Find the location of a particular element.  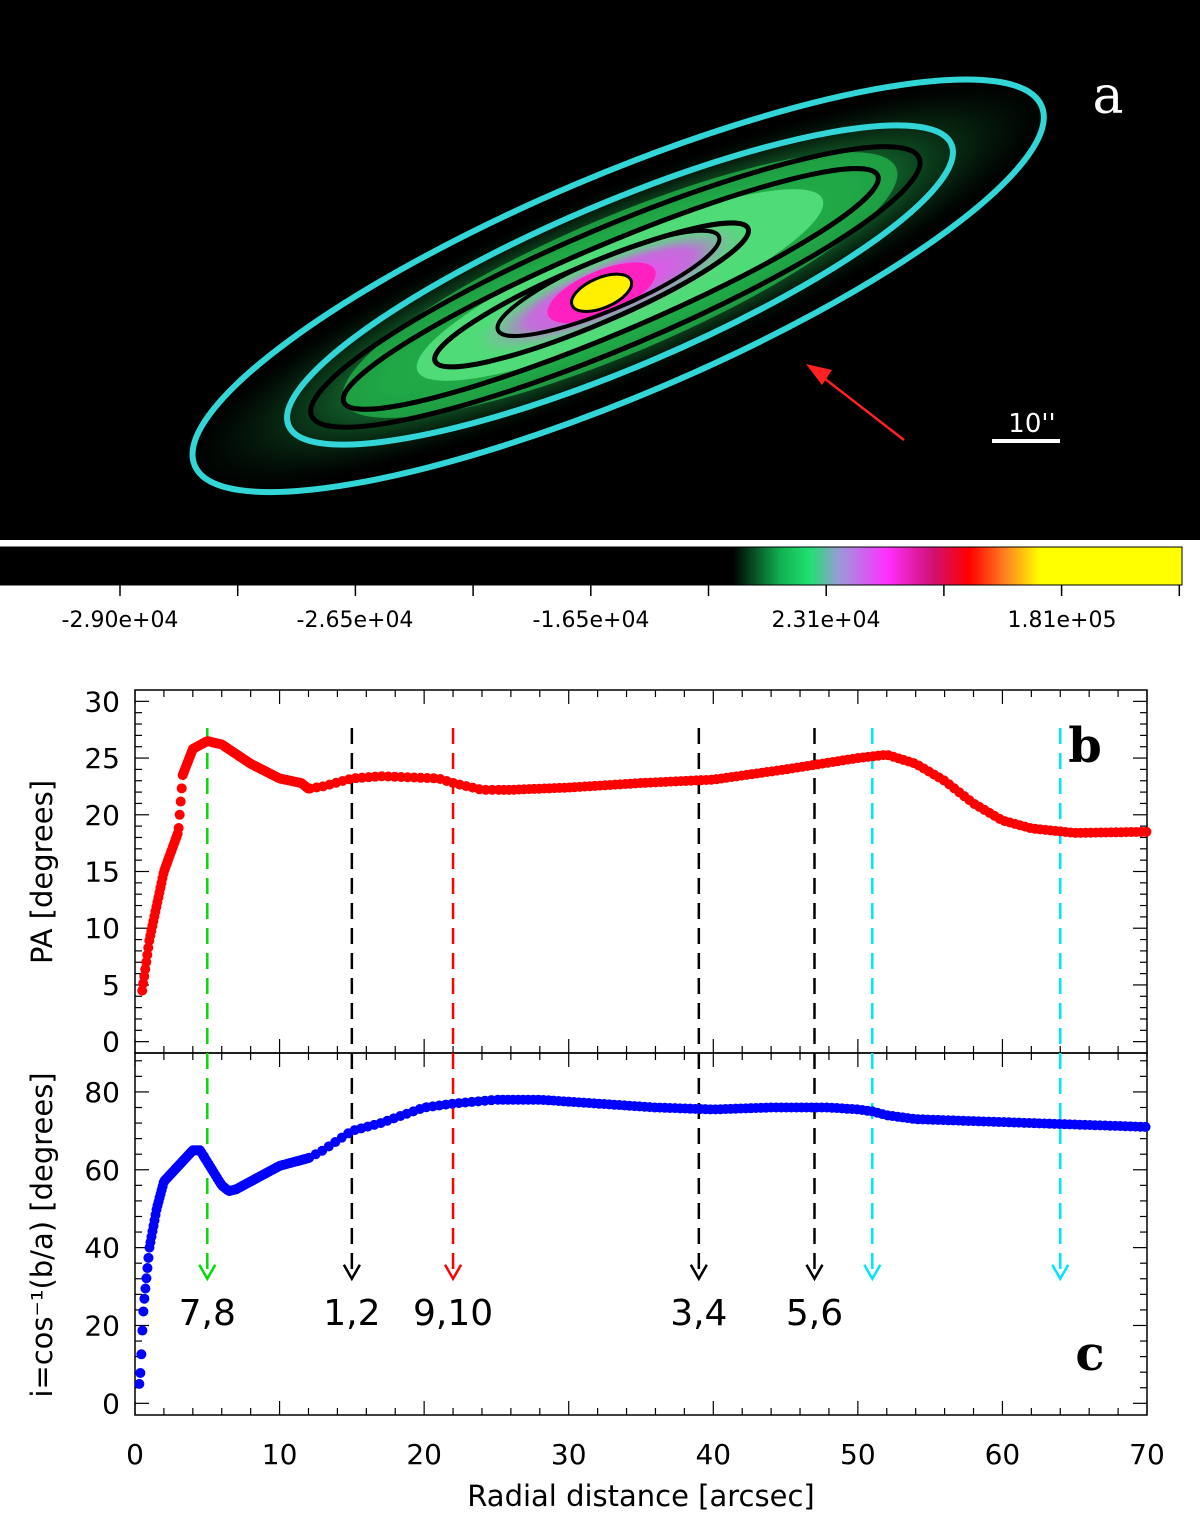

y-tick-label: 40 is located at coordinates (102, 1248).